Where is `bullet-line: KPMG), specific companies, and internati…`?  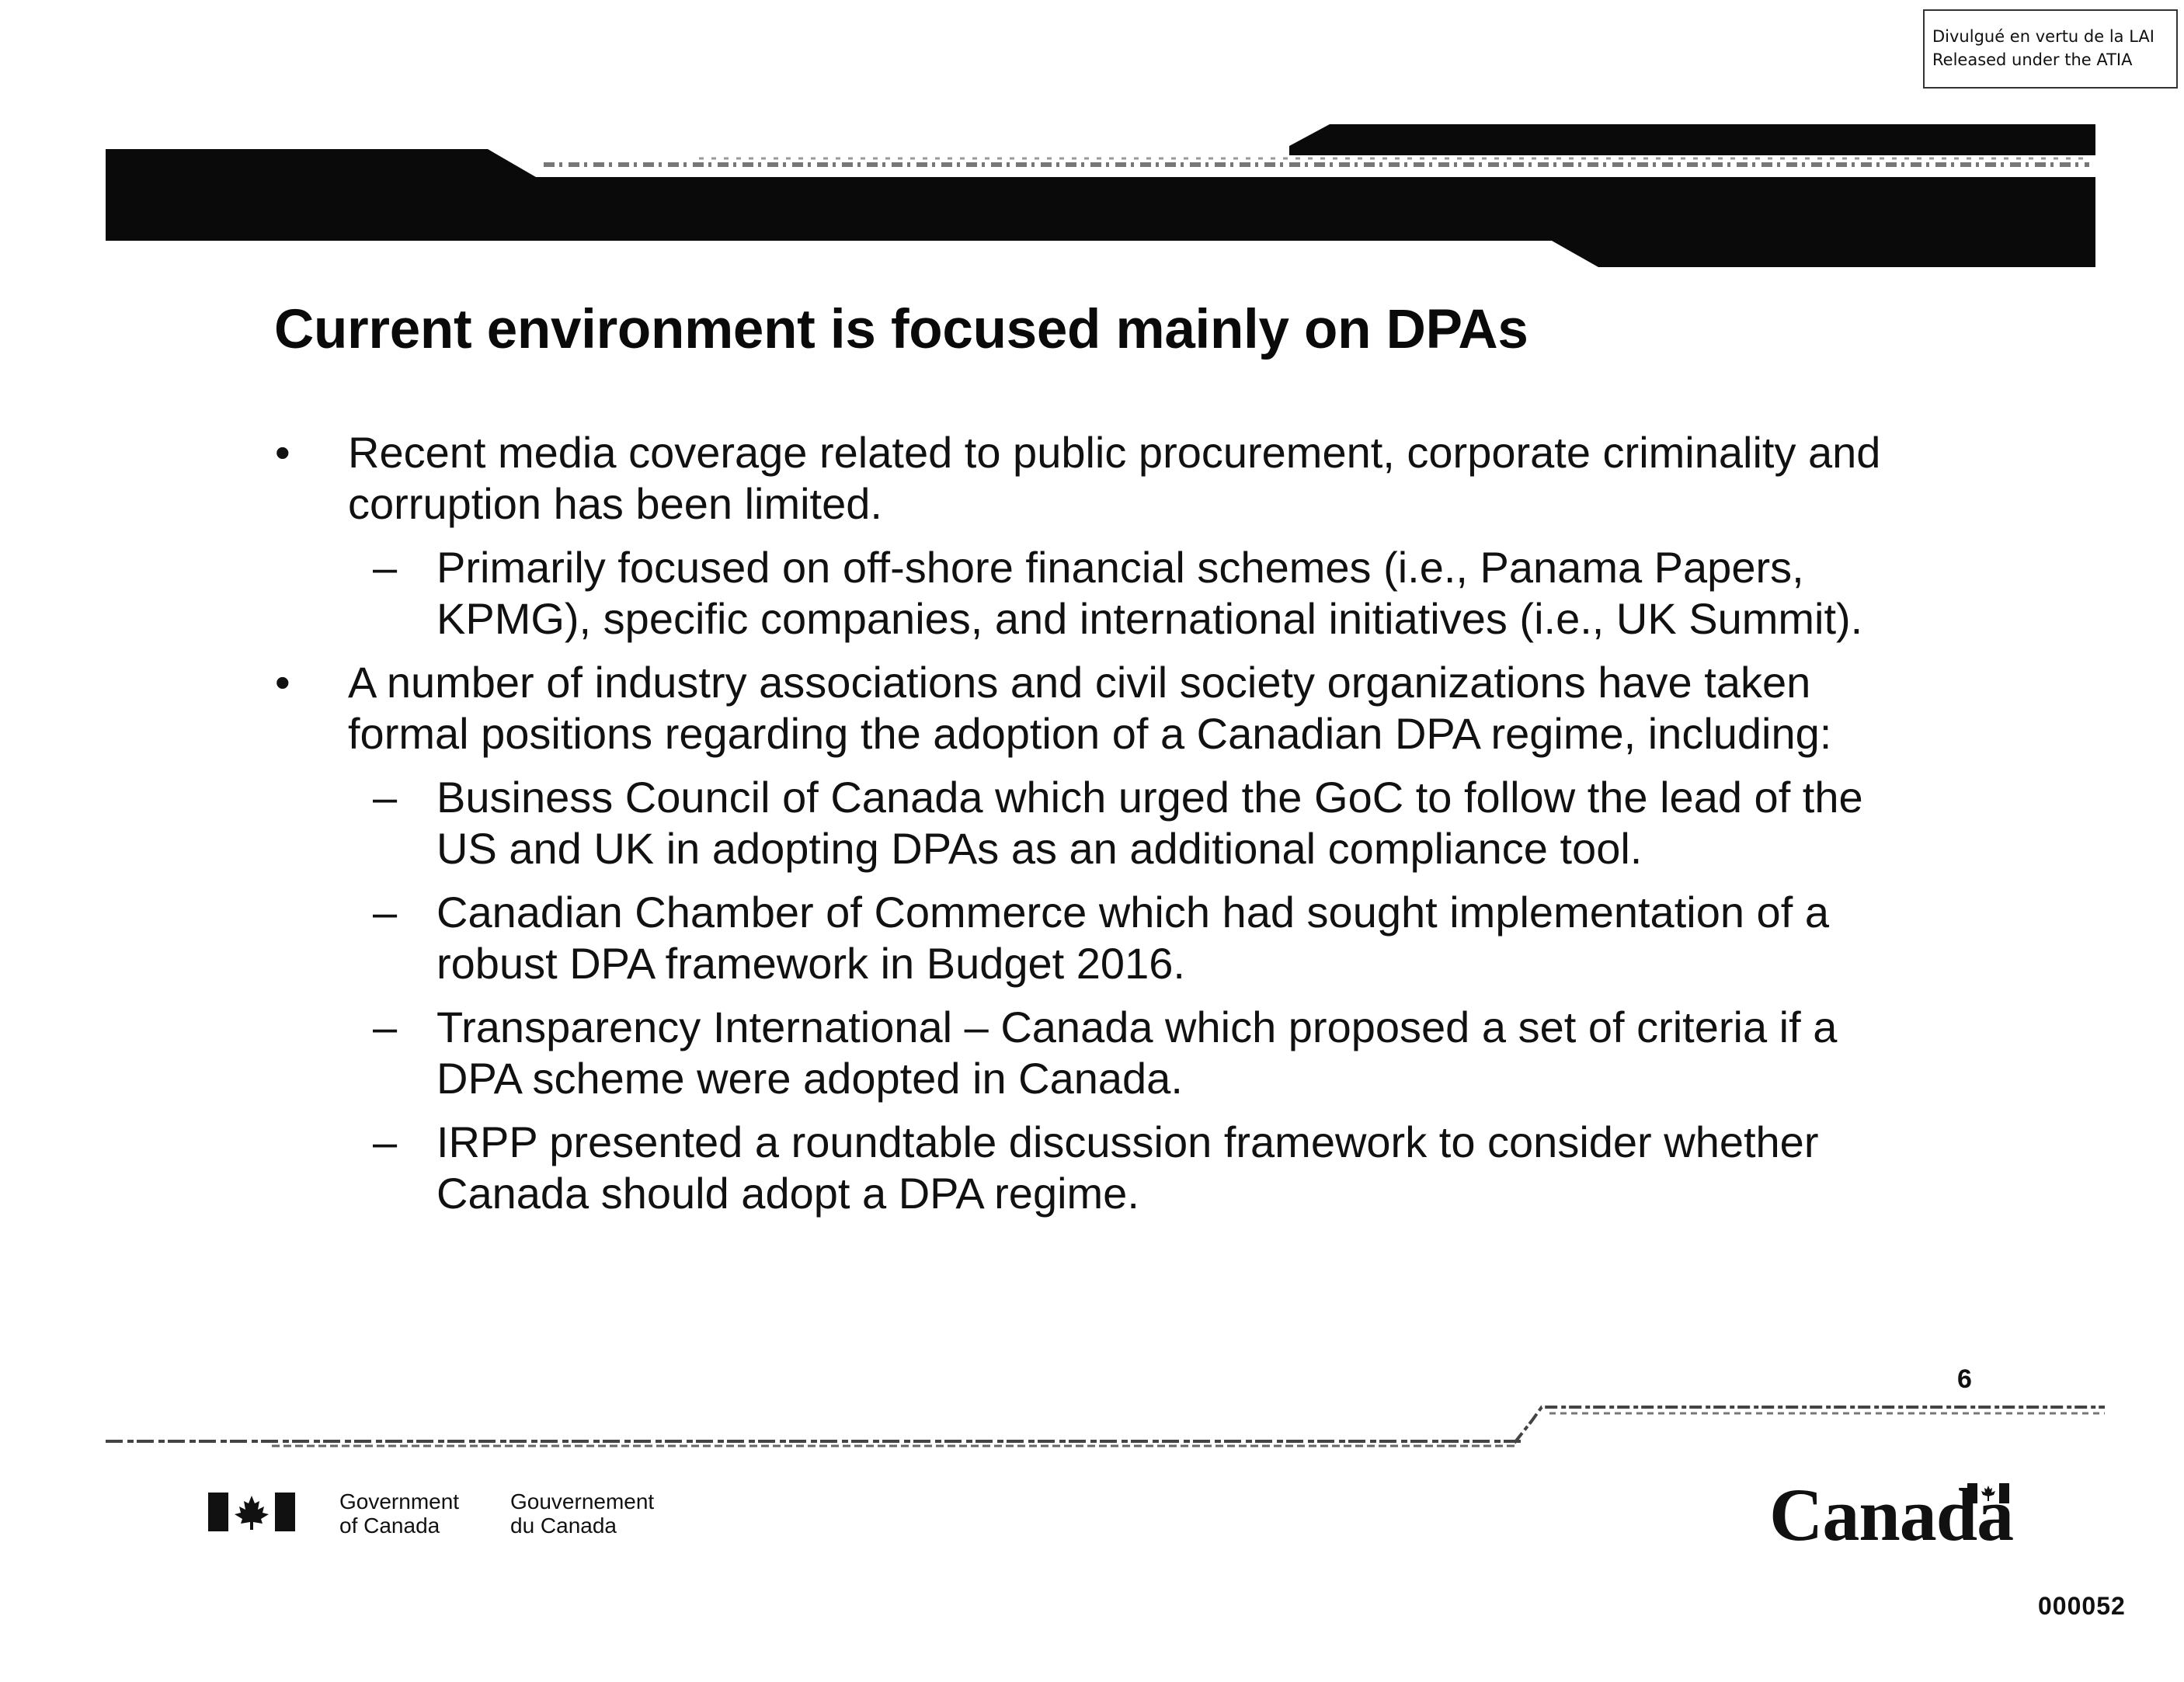 bullet-line: KPMG), specific companies, and internati… is located at coordinates (1150, 619).